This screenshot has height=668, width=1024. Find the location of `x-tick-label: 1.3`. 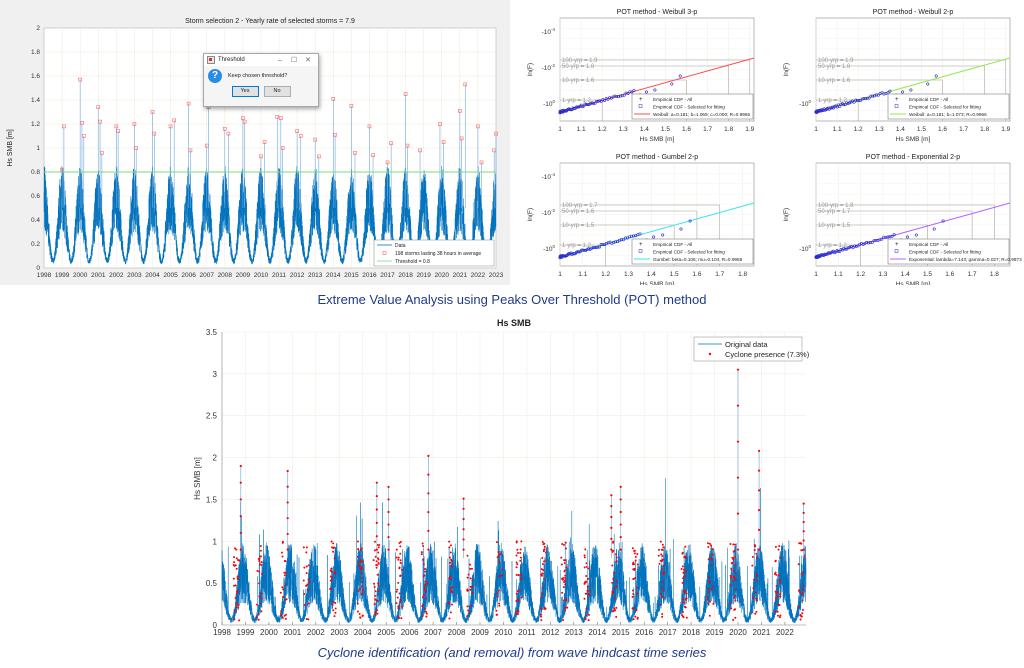

x-tick-label: 1.3 is located at coordinates (882, 274).